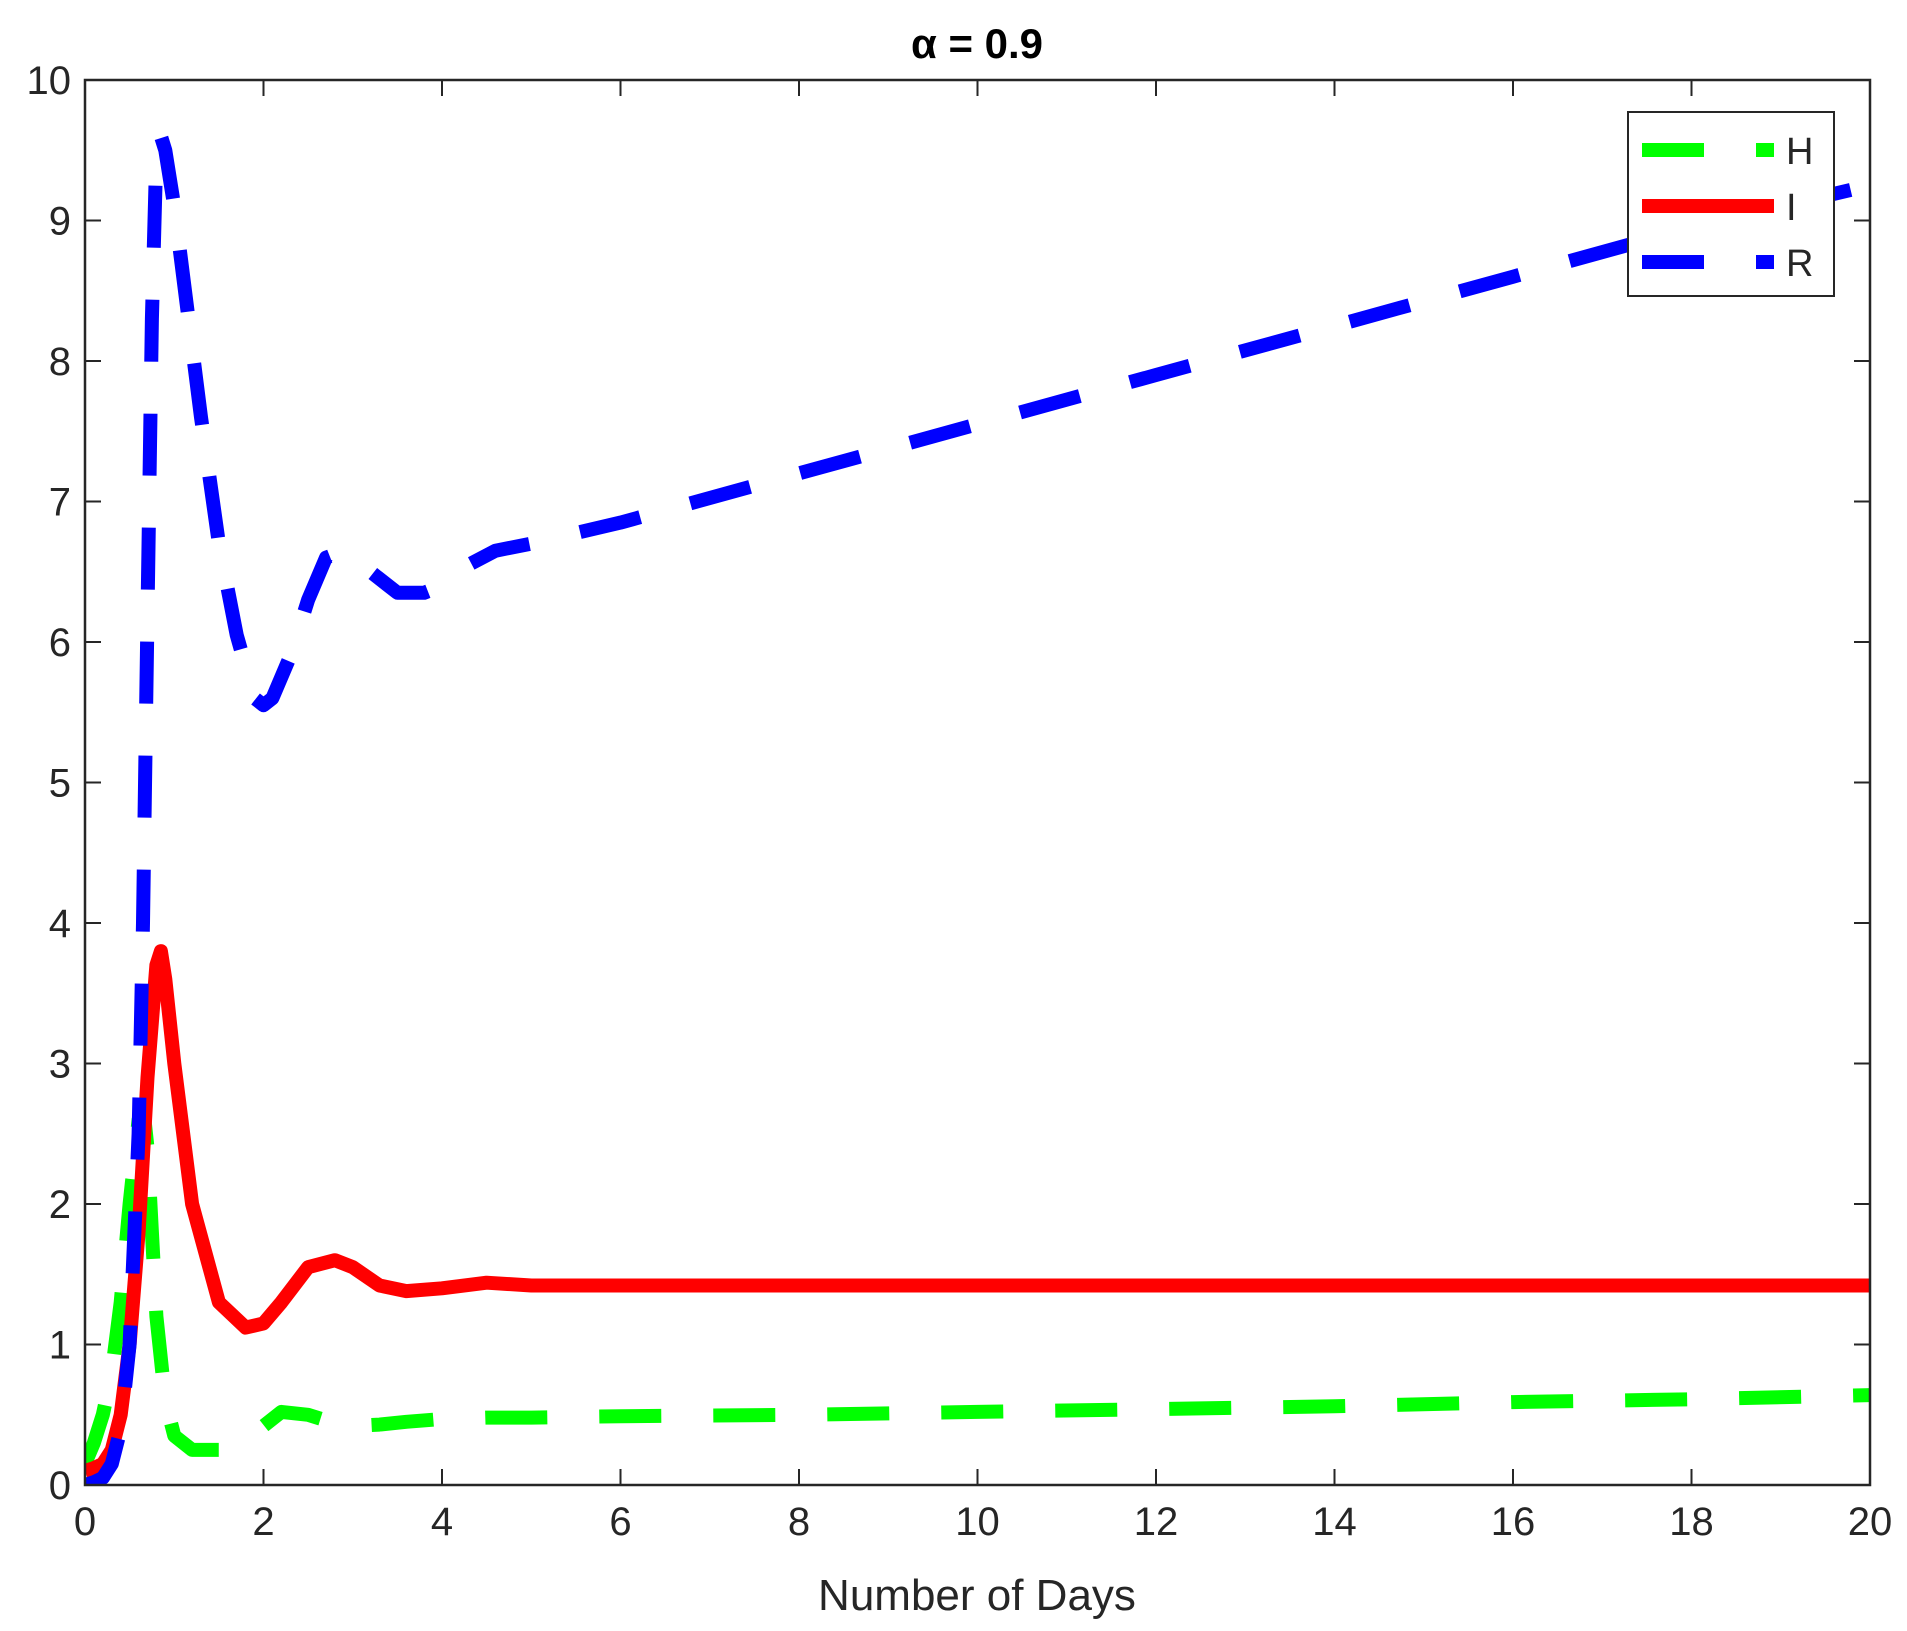 This screenshot has height=1631, width=1907. I want to click on x-tick-label: 10, so click(977, 1522).